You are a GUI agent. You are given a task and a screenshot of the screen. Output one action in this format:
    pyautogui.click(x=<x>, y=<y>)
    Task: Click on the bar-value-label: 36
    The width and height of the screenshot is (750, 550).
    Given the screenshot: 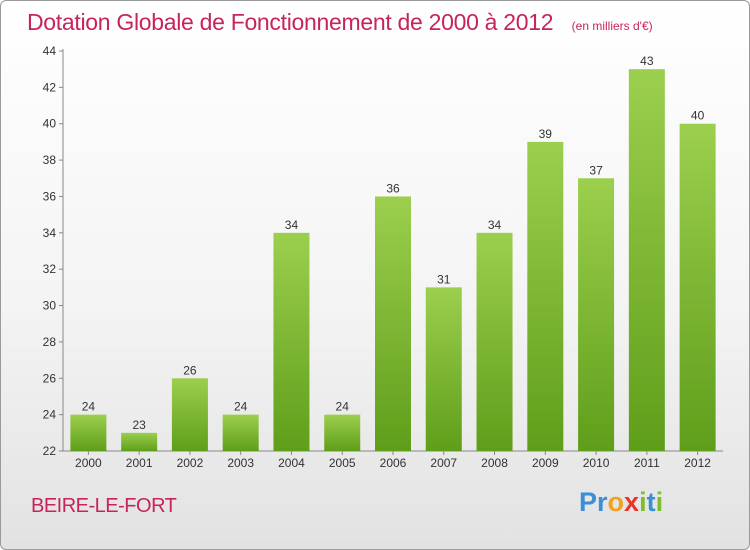 What is the action you would take?
    pyautogui.click(x=393, y=188)
    